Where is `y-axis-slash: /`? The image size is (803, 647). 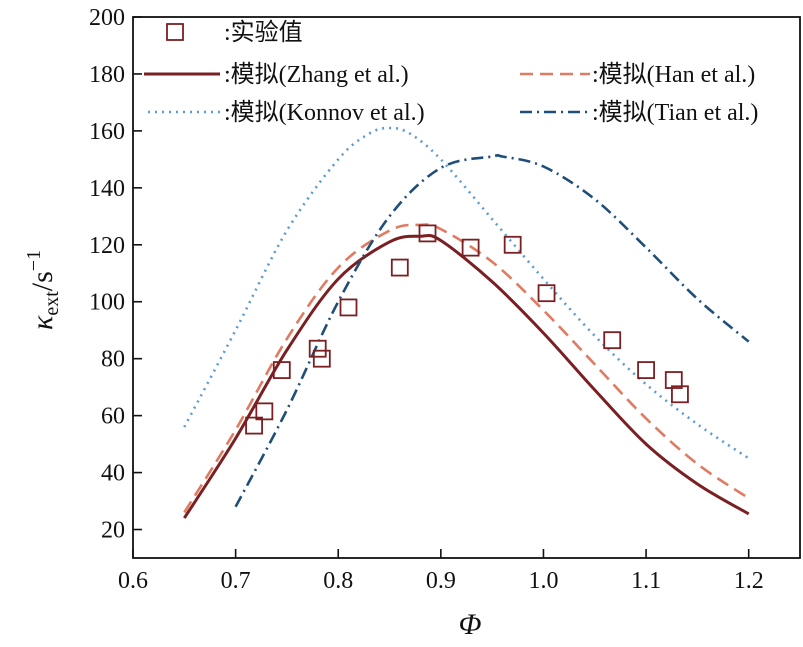
y-axis-slash: / is located at coordinates (42, 286).